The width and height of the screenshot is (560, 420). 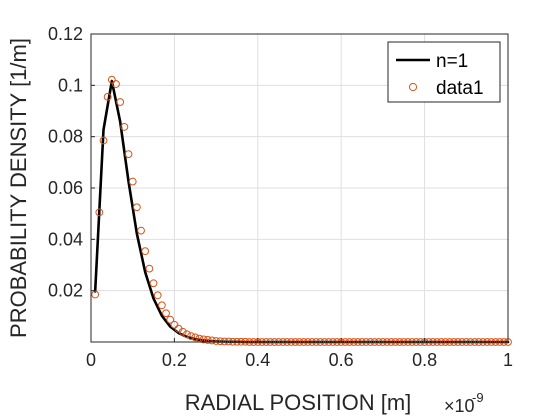 I want to click on y-tick-label: 0.06, so click(x=65, y=188).